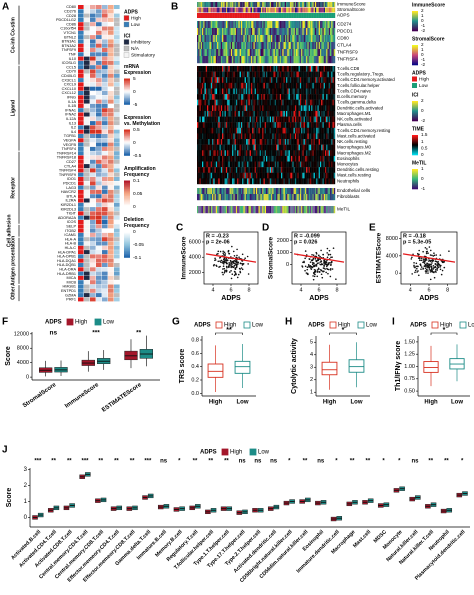 Image resolution: width=474 pixels, height=595 pixels. What do you see at coordinates (140, 169) in the screenshot?
I see `legend-title: Amplification` at bounding box center [140, 169].